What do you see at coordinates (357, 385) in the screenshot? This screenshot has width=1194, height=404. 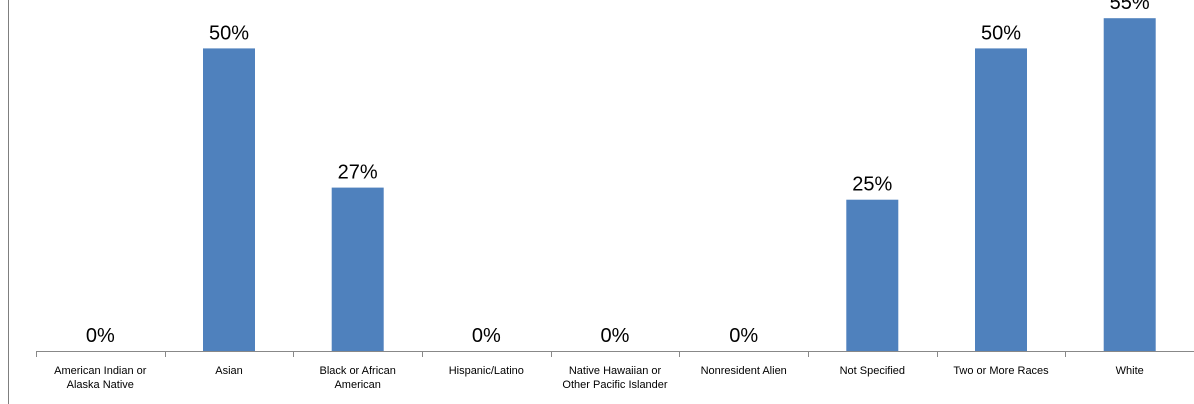 I see `category-label-line: American` at bounding box center [357, 385].